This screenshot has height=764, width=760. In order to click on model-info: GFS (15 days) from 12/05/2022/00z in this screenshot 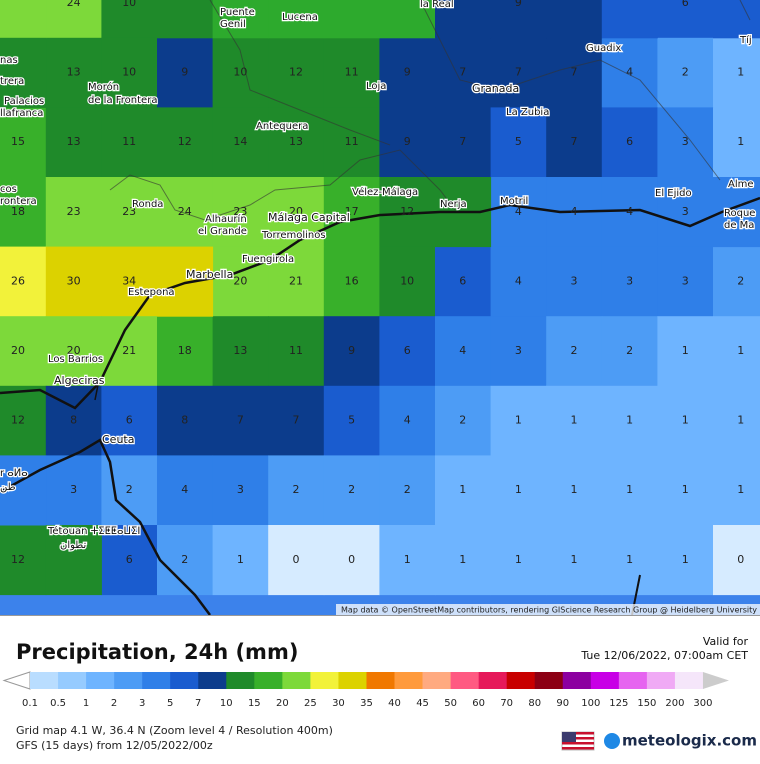, I will do `click(114, 745)`.